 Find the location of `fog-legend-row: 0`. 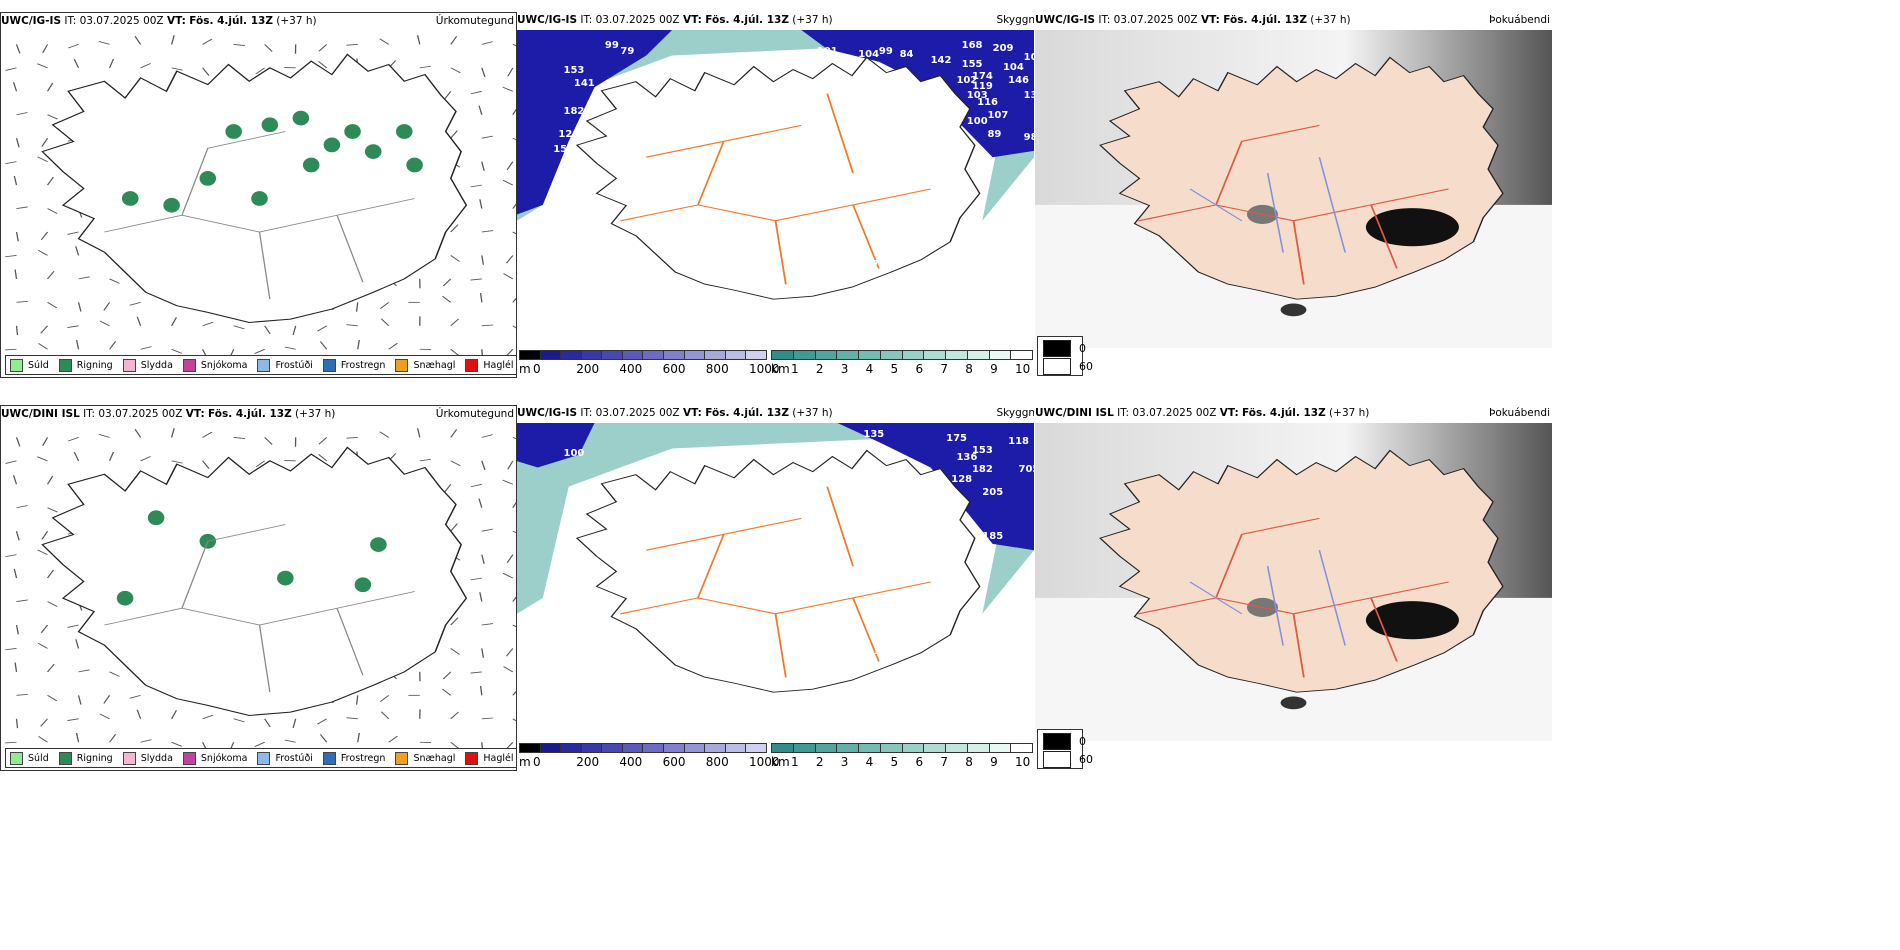

fog-legend-row: 0 is located at coordinates (1064, 348).